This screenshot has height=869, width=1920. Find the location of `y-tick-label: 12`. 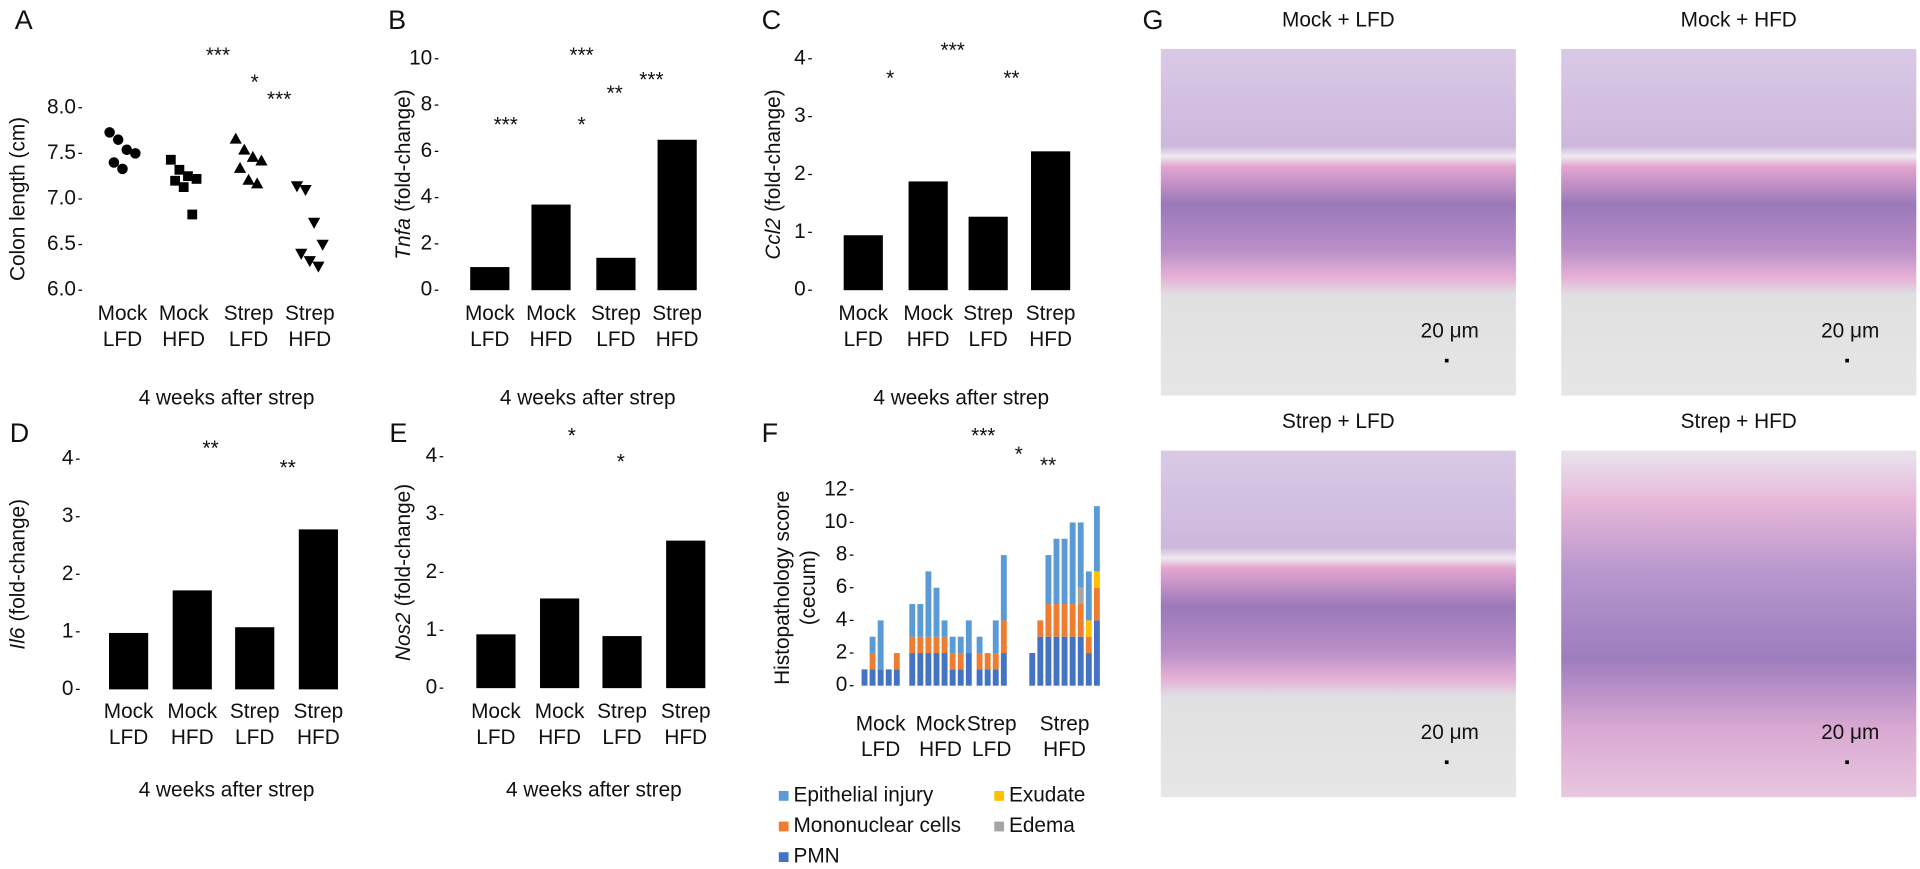

y-tick-label: 12 is located at coordinates (835, 488).